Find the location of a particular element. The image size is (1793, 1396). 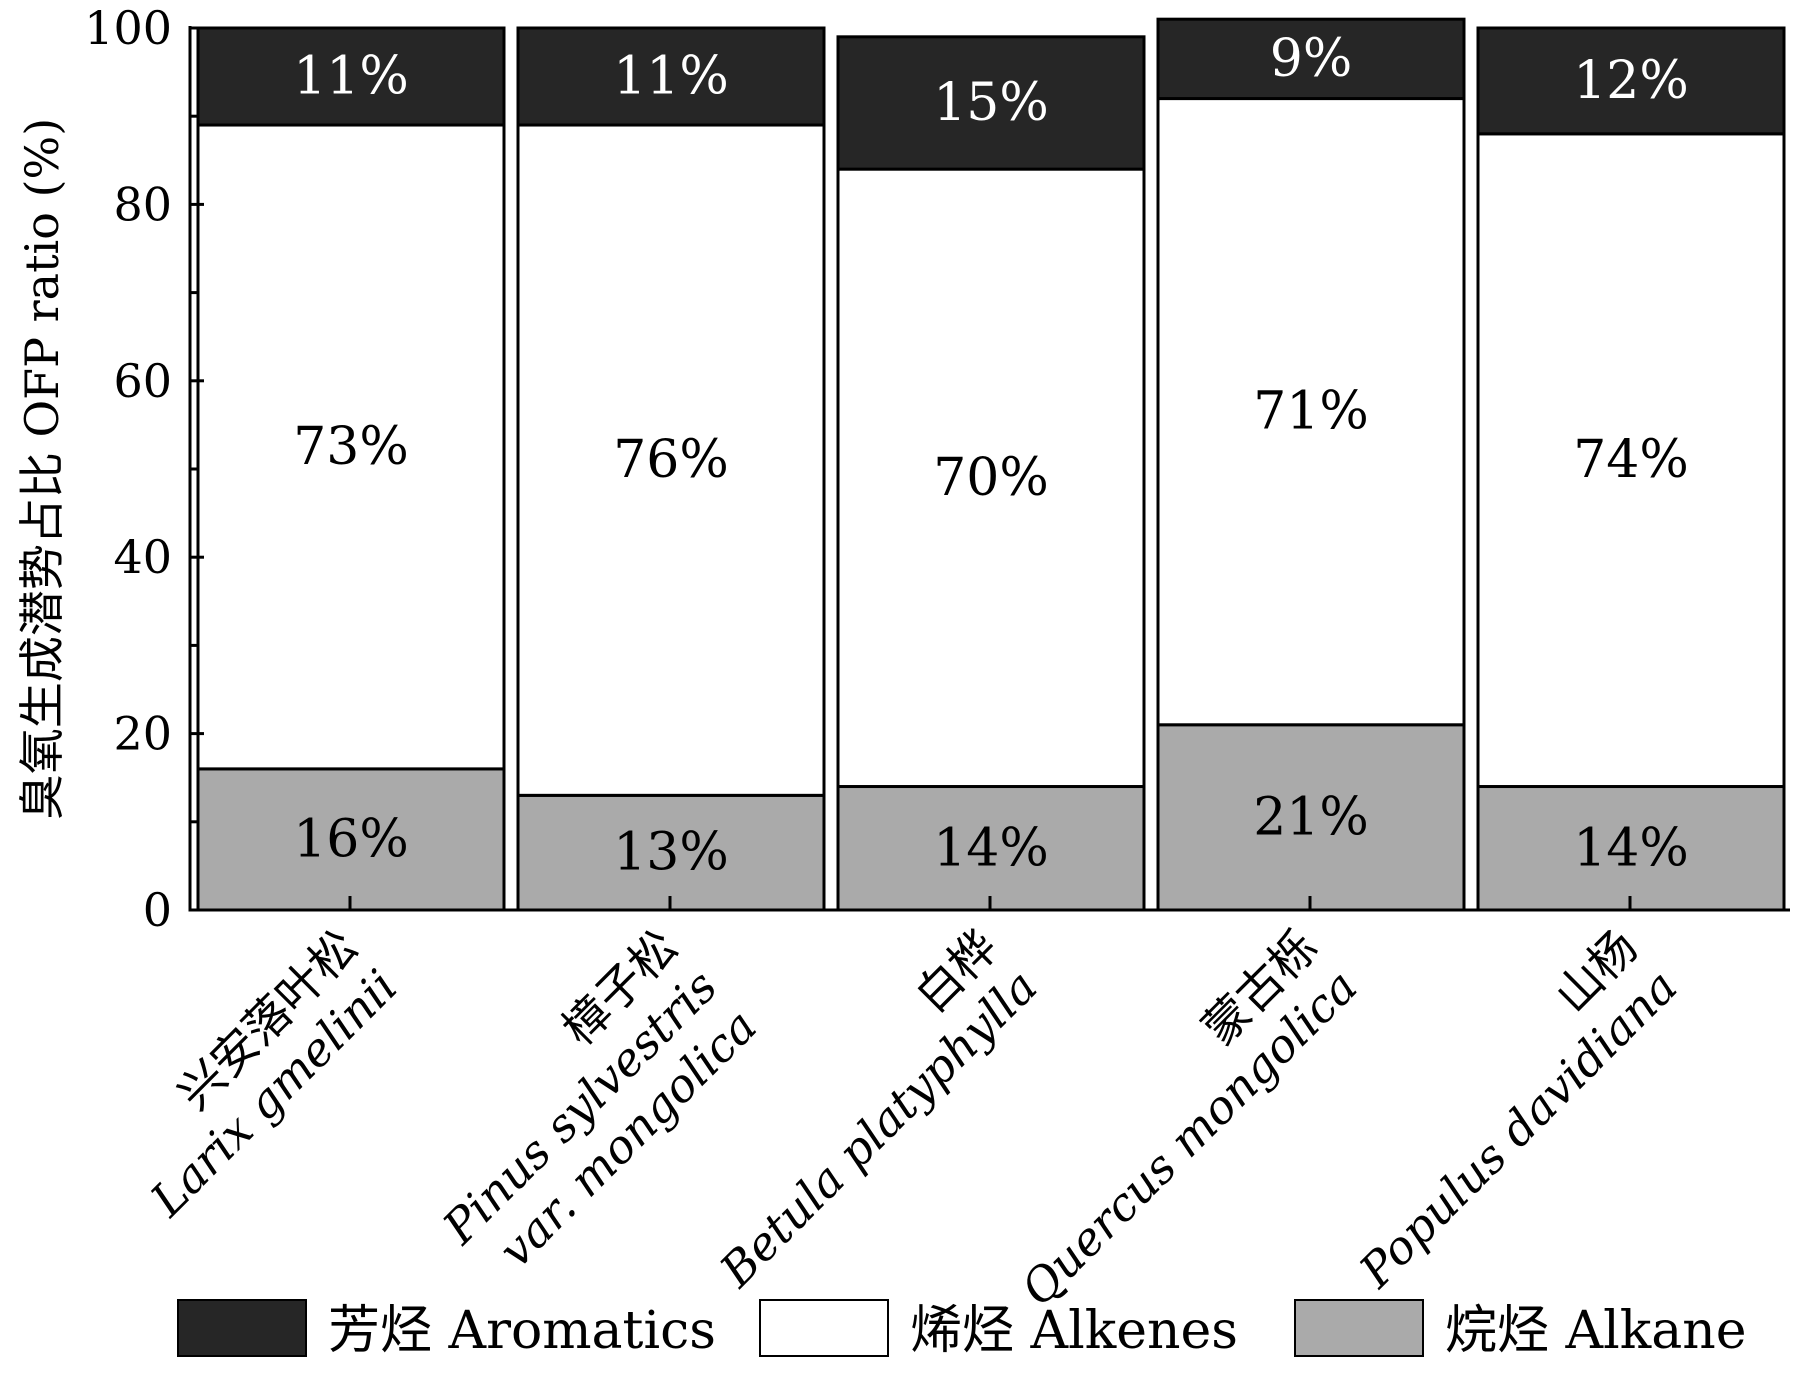

category-latin-name: Populus davidiana is located at coordinates (1517, 1128).